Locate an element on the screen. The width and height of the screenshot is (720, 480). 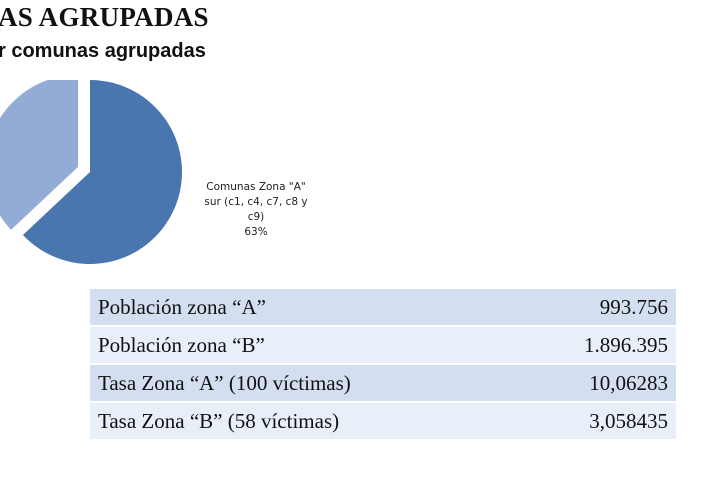
row-label: Población zona “A” is located at coordinates (304, 307).